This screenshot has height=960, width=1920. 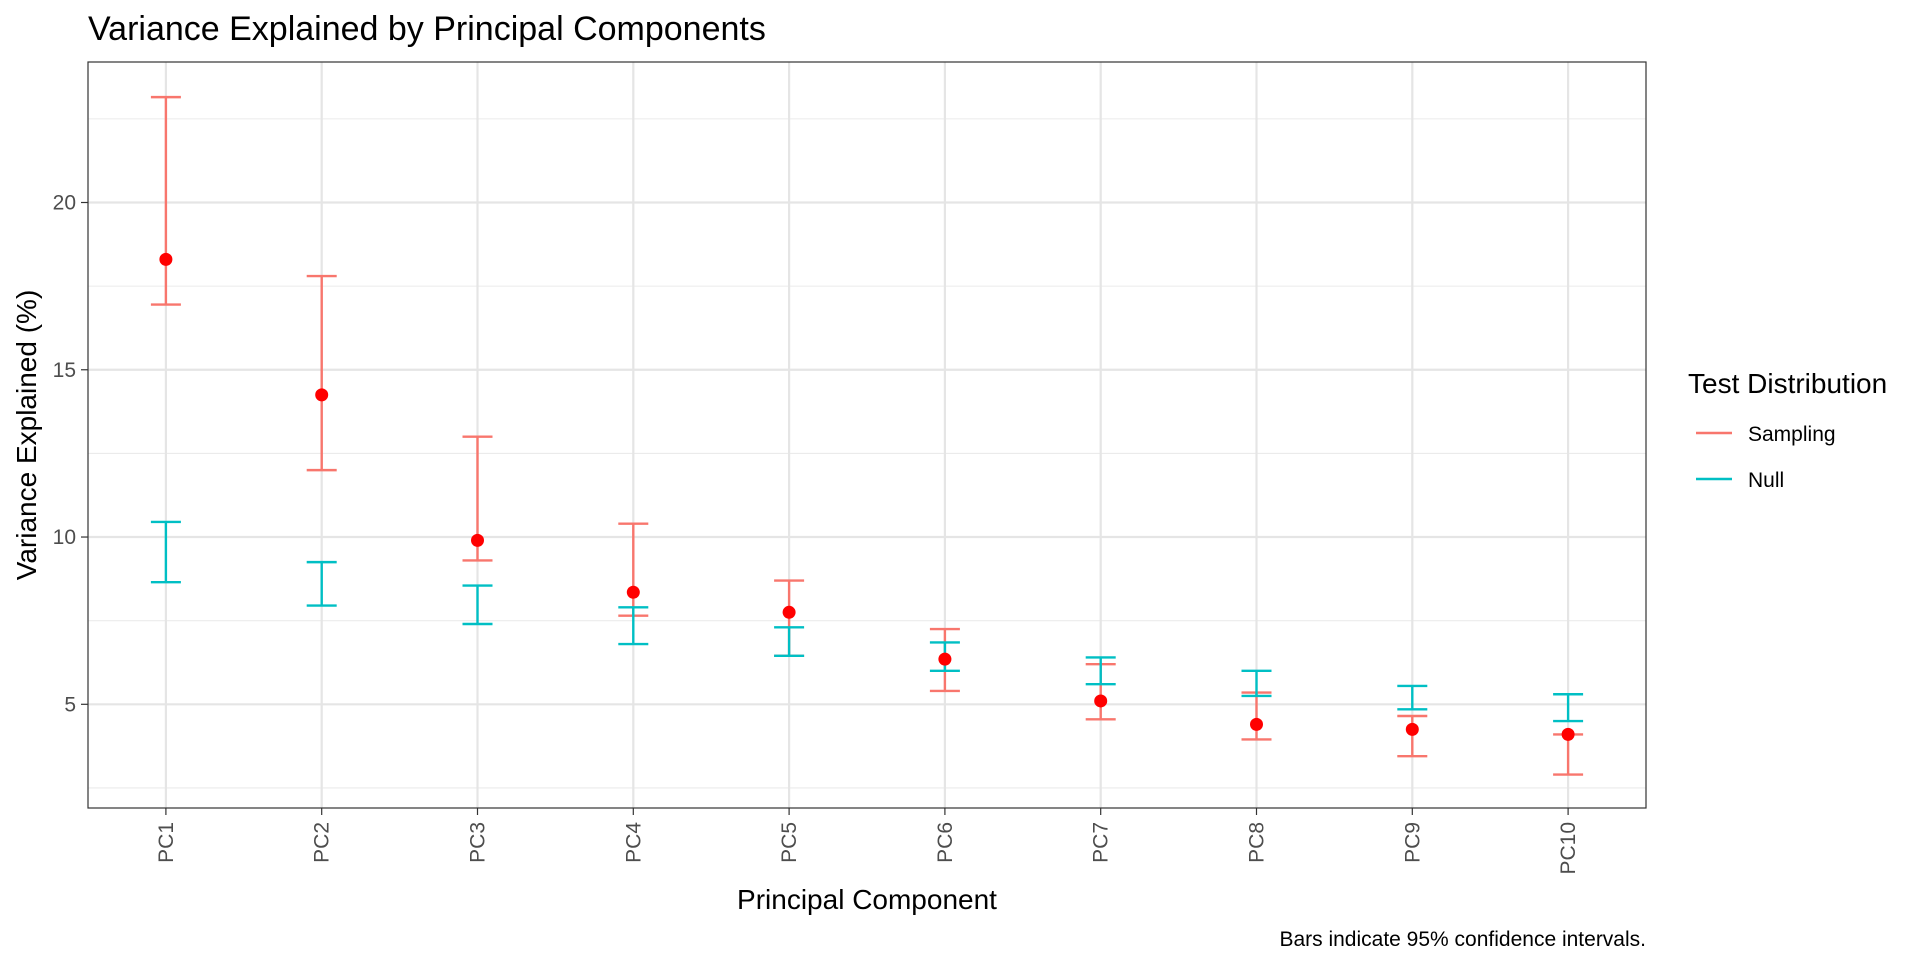 What do you see at coordinates (477, 605) in the screenshot?
I see `errorbar-null-pc3` at bounding box center [477, 605].